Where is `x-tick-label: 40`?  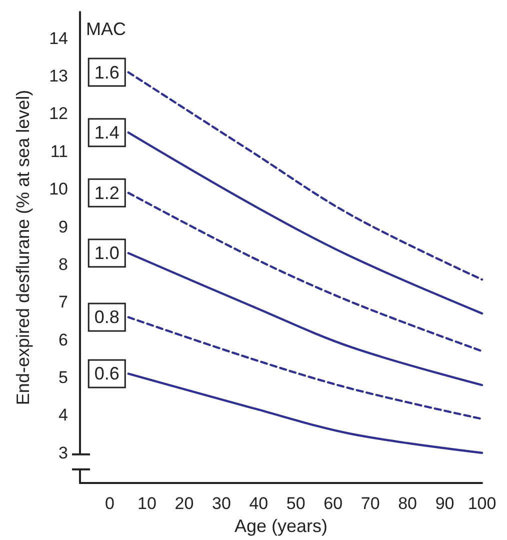 x-tick-label: 40 is located at coordinates (258, 503).